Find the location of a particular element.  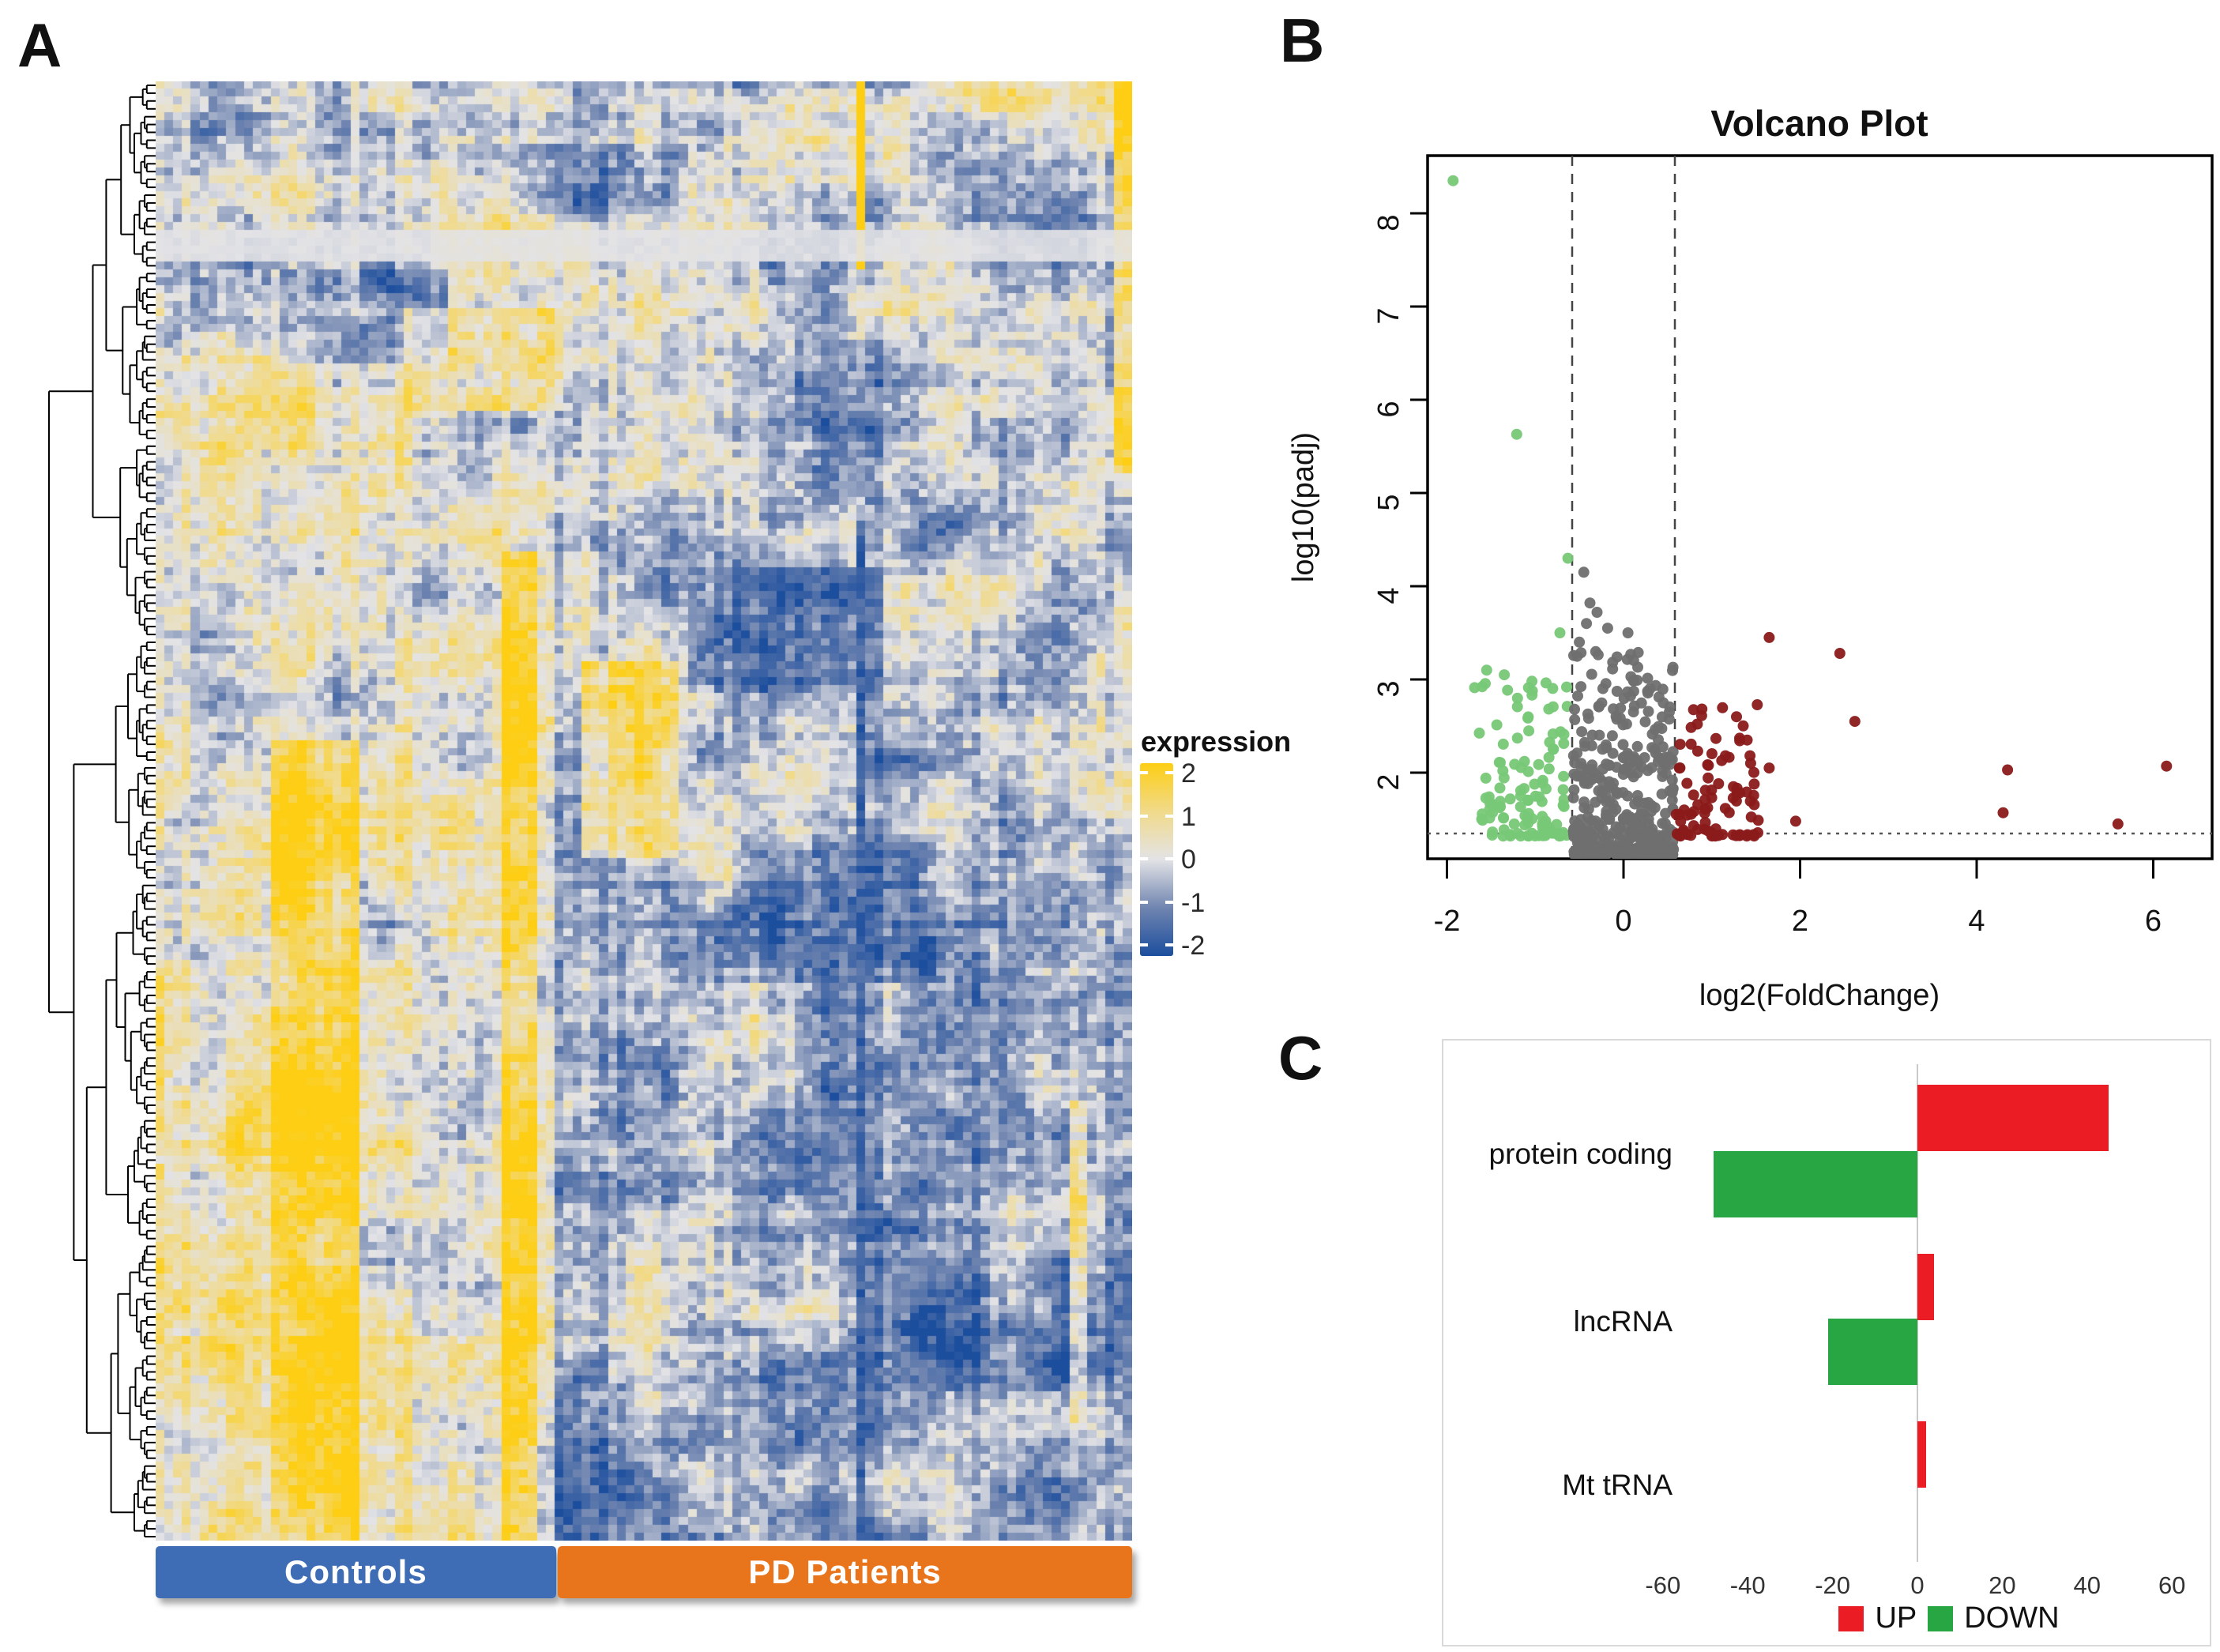

group-bar-pd-patients: PD Patients is located at coordinates (845, 1572).